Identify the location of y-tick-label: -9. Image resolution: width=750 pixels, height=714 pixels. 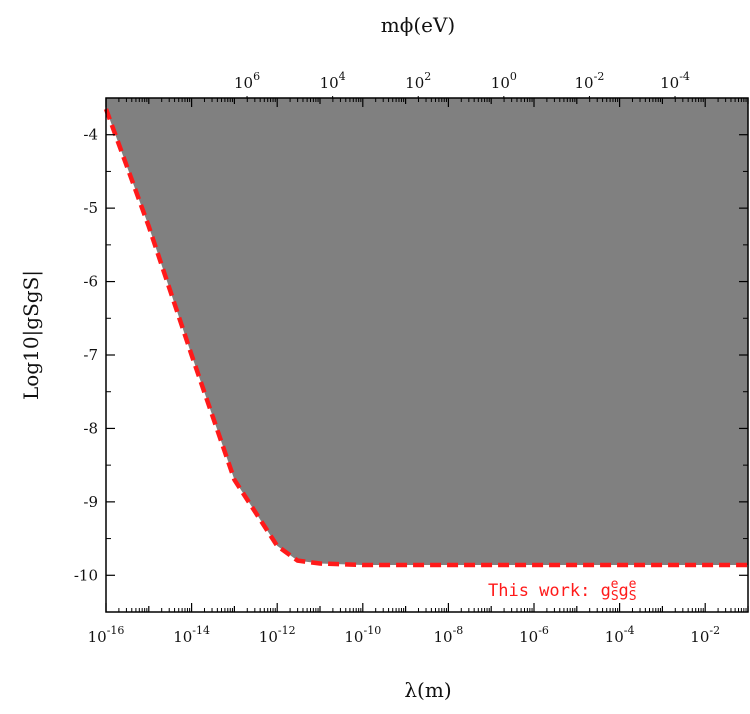
(90, 502).